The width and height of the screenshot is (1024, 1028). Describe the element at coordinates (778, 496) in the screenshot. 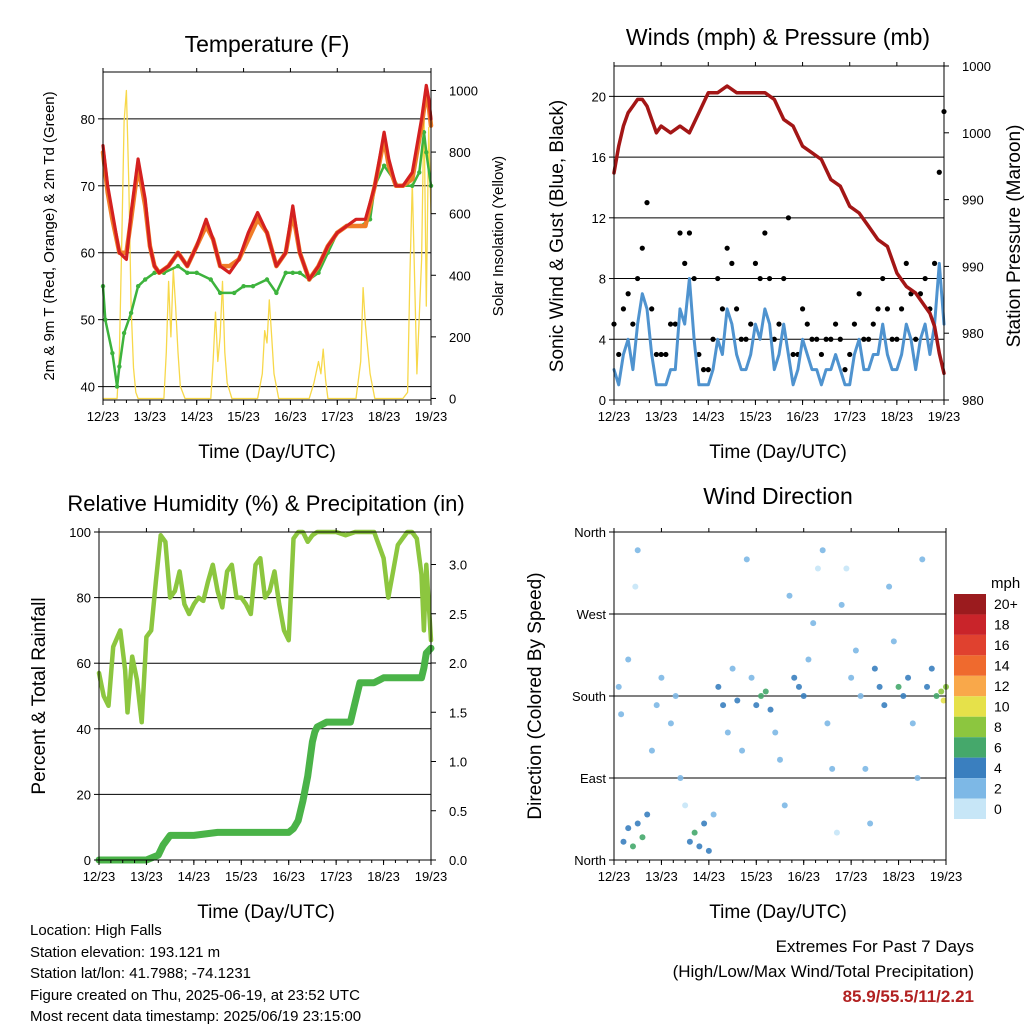

I see `direction-title: Wind Direction` at that location.